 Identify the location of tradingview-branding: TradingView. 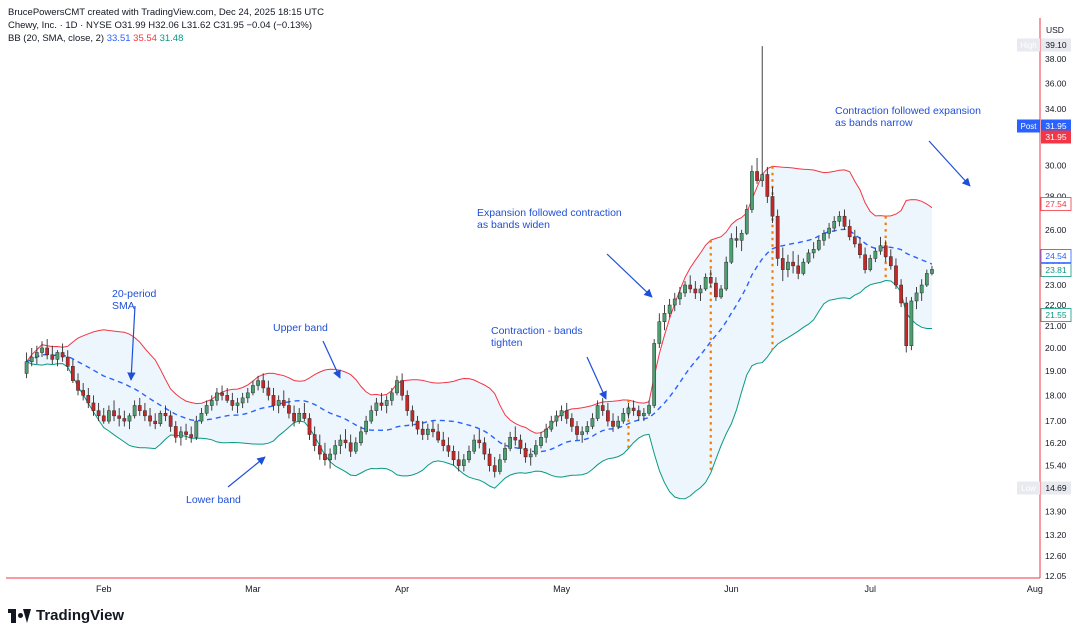
(66, 615).